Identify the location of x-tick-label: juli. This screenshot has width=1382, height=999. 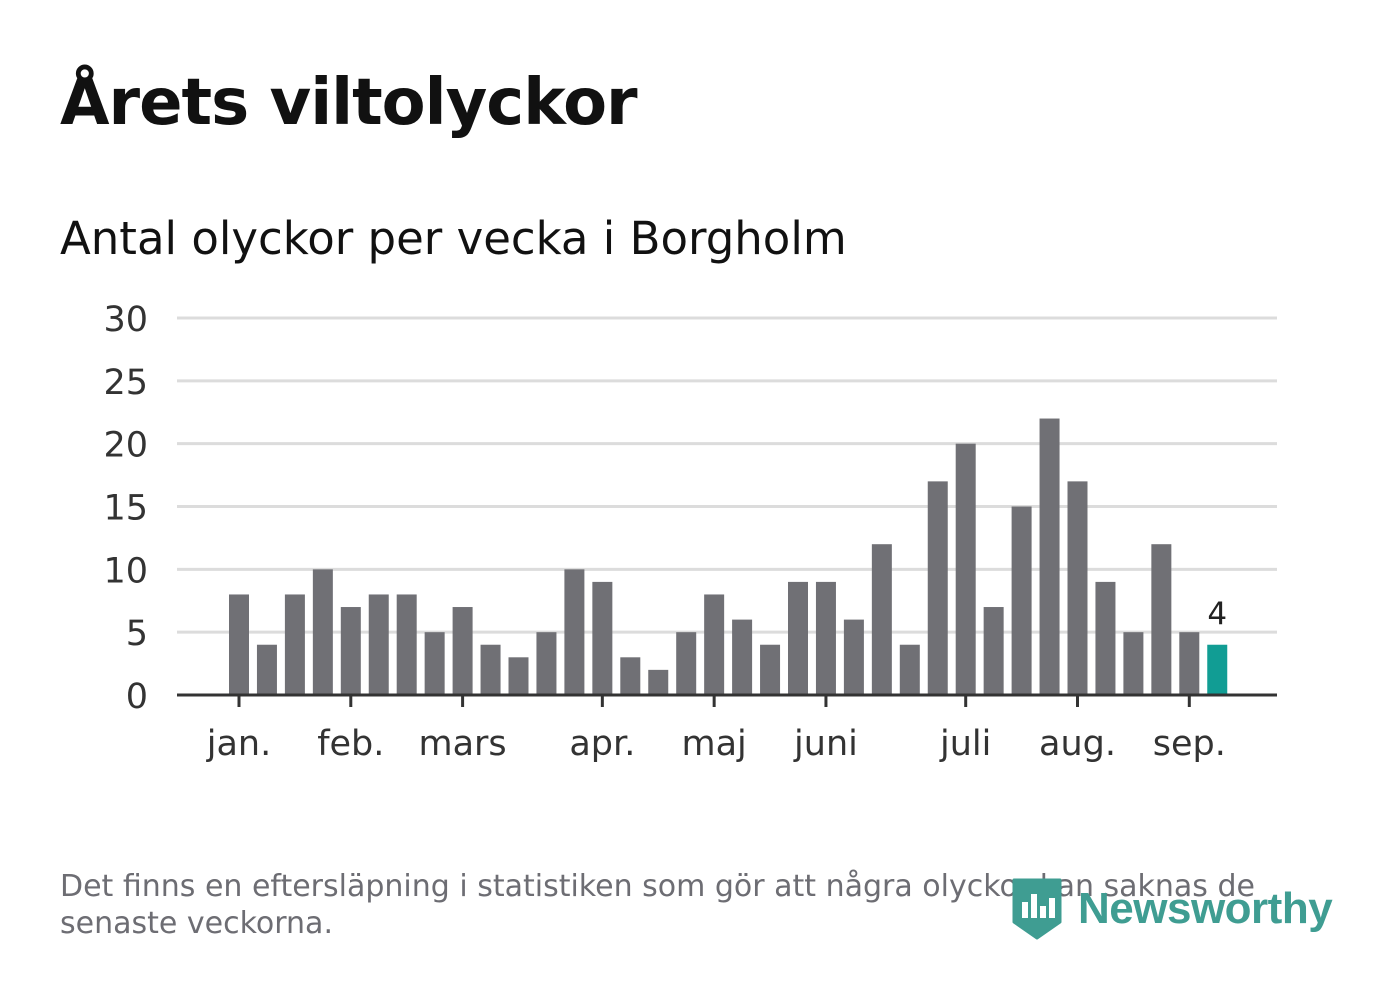
(965, 744).